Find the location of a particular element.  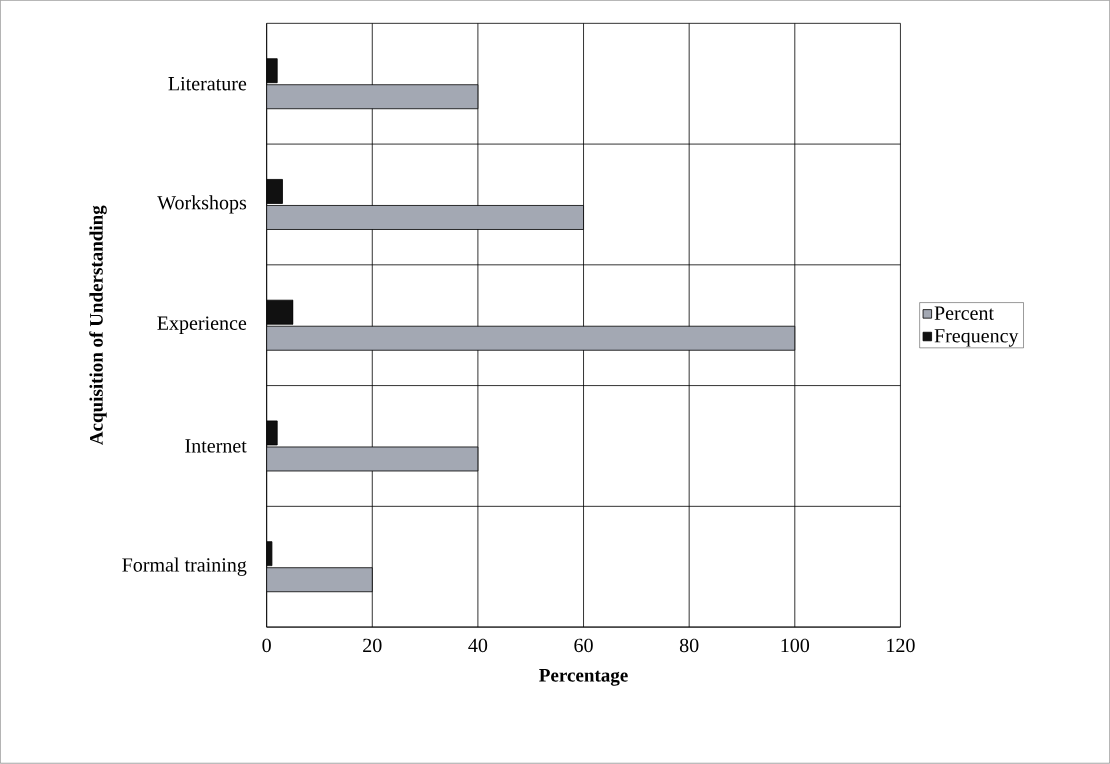

x-tick-label: 0 is located at coordinates (266, 645).